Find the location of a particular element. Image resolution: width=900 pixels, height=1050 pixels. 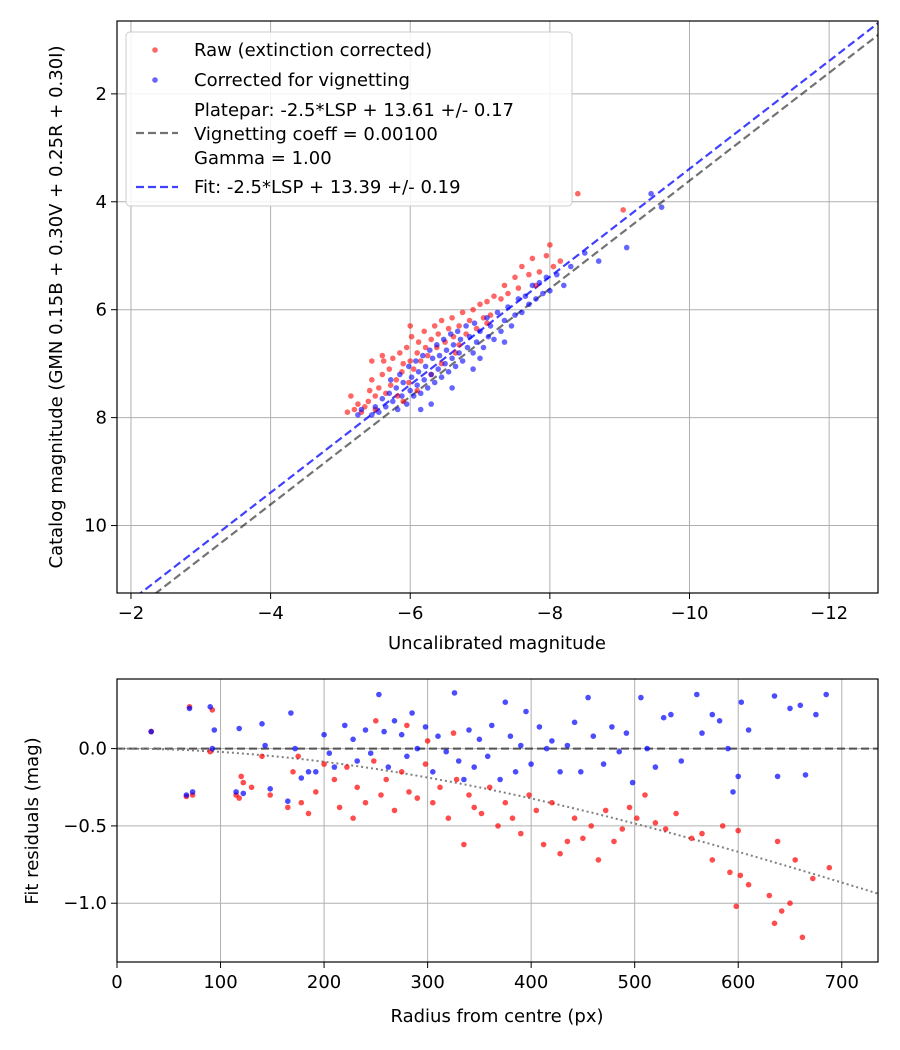

legend-fit-label: Fit: -2.5*LSP + 13.39 +/- 0.19 is located at coordinates (327, 187).